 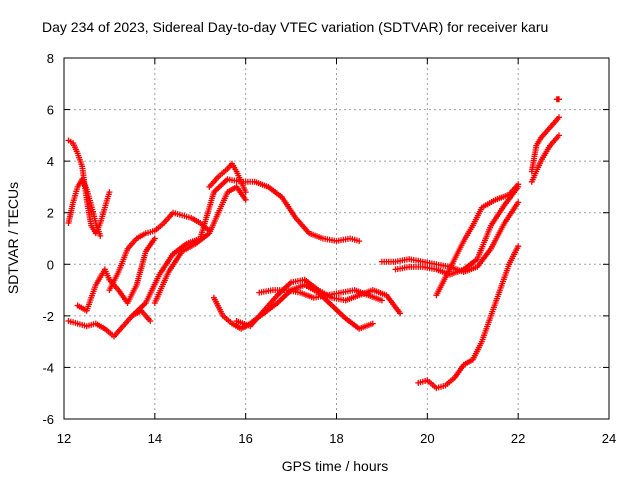 I want to click on y-tick-label: -6, so click(x=48, y=419).